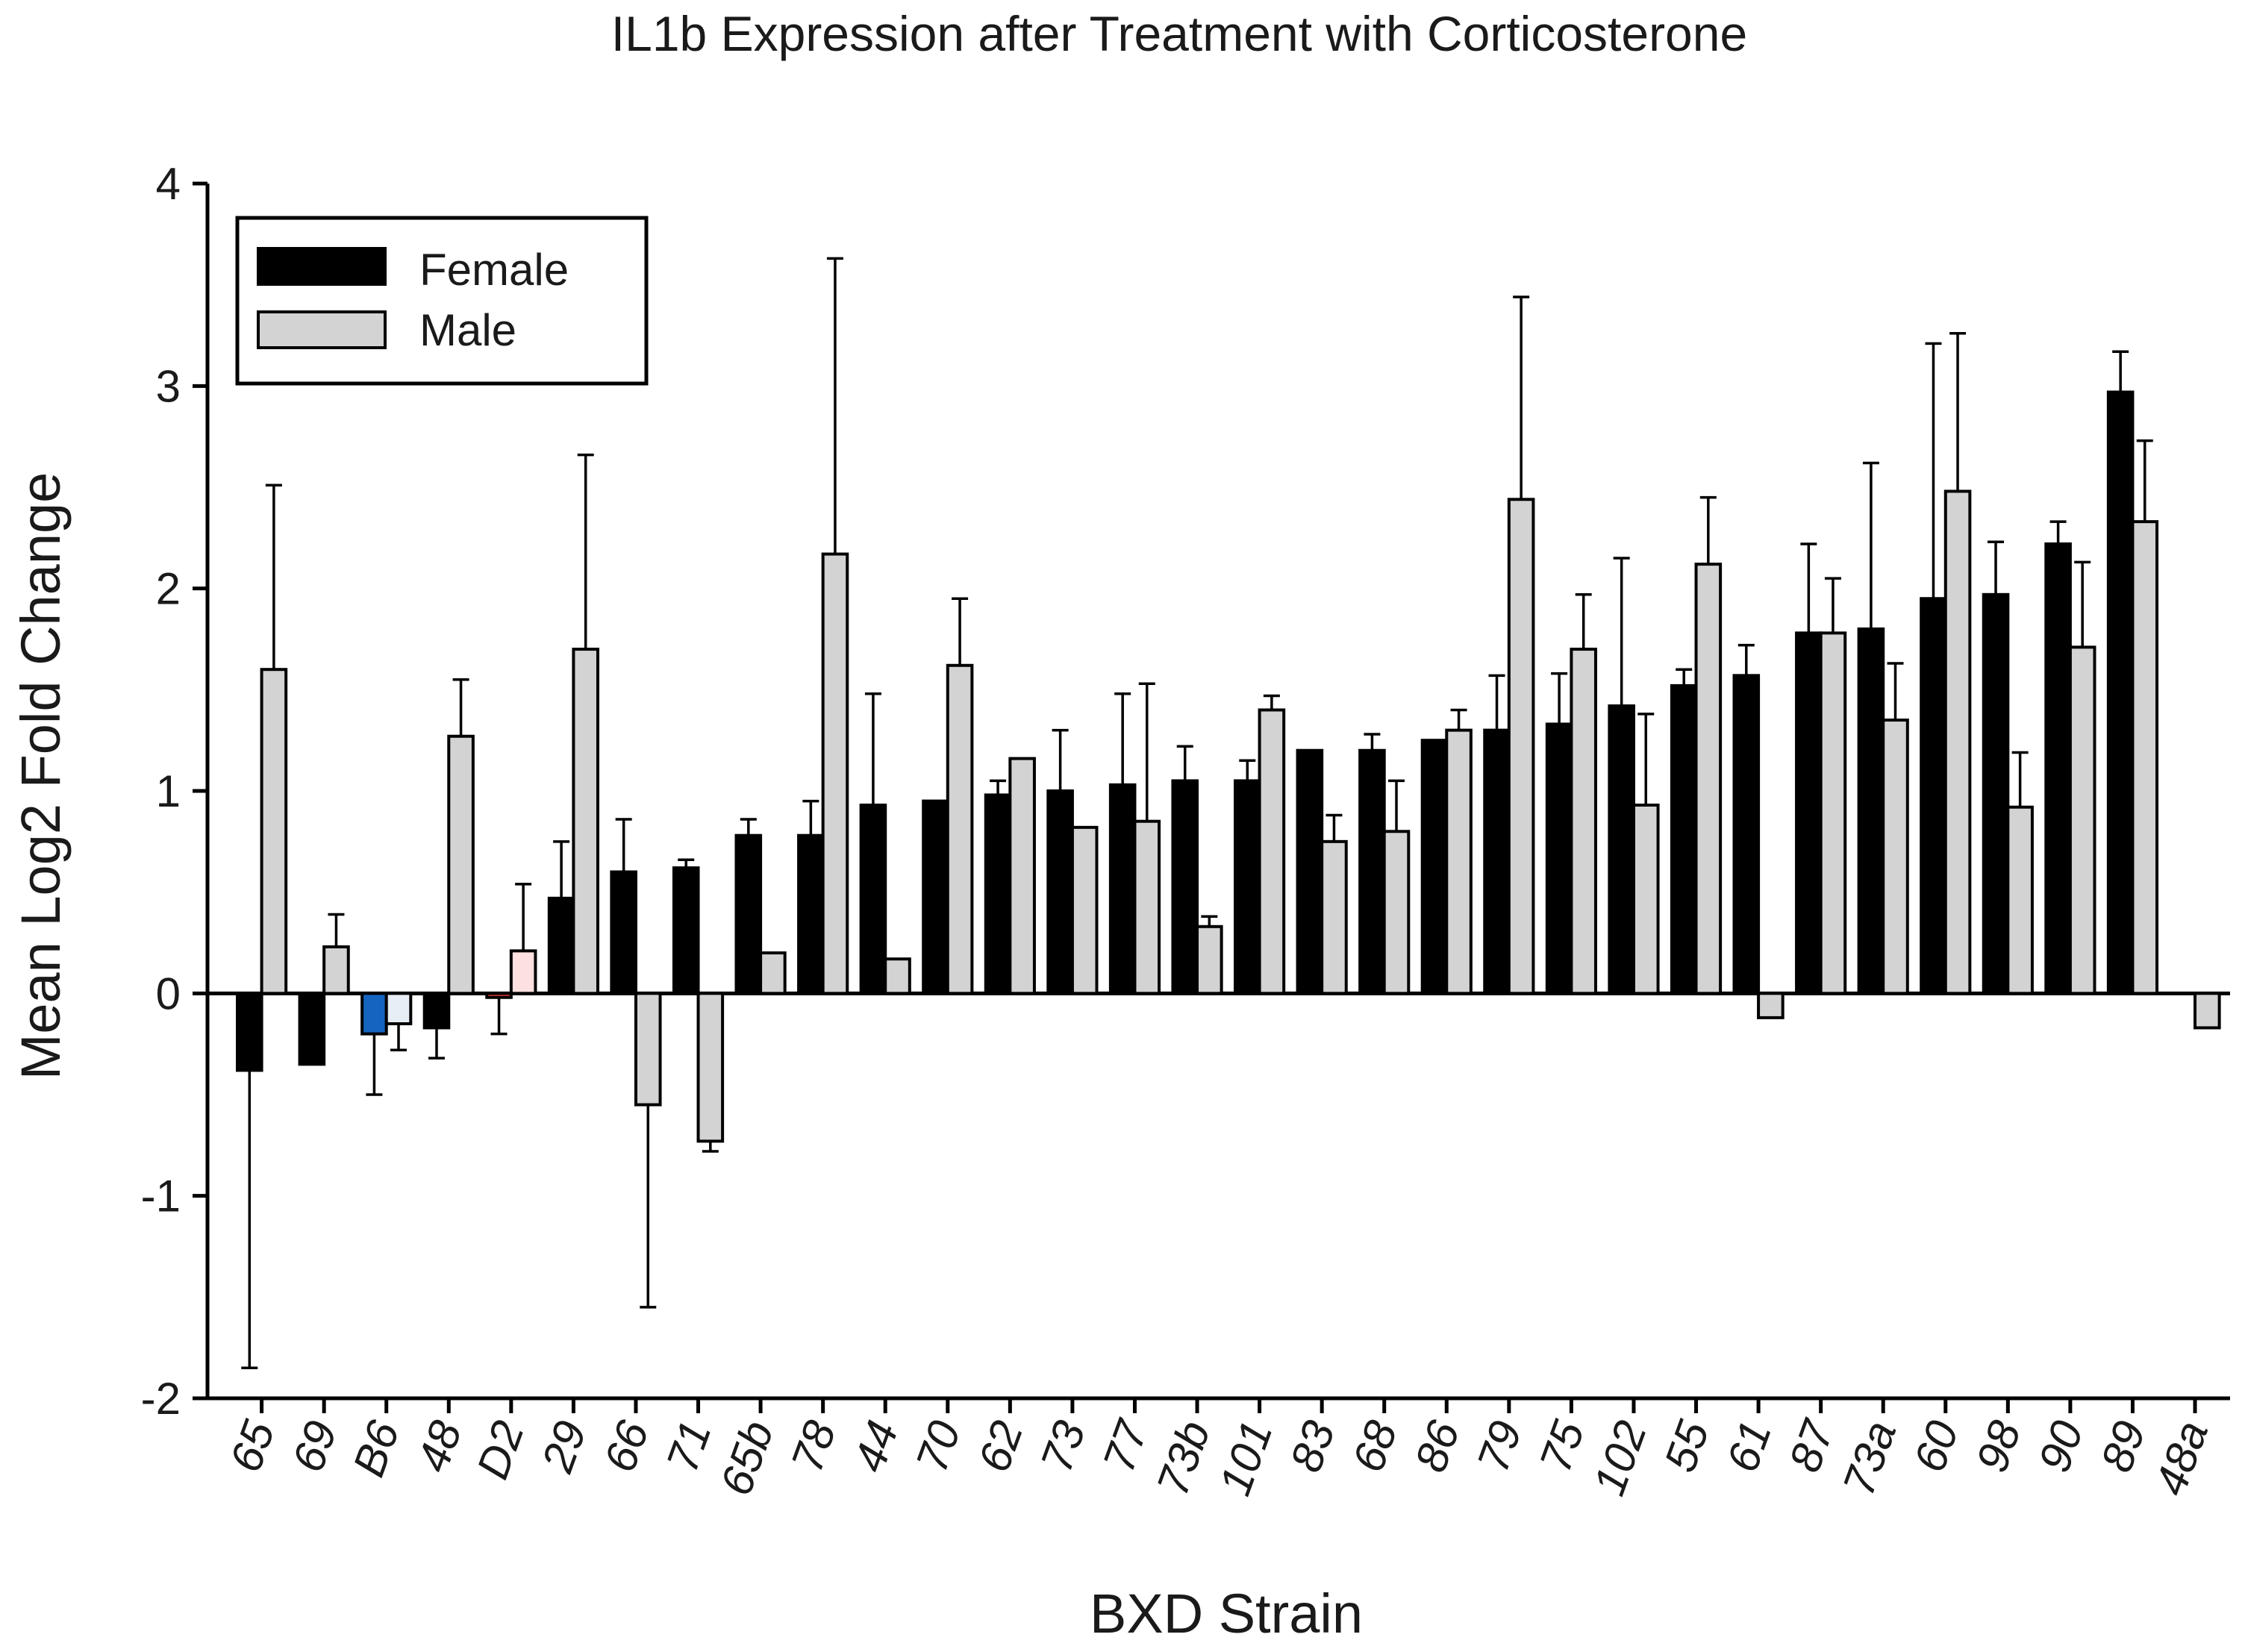  I want to click on x-tick-label: 55, so click(1687, 1446).